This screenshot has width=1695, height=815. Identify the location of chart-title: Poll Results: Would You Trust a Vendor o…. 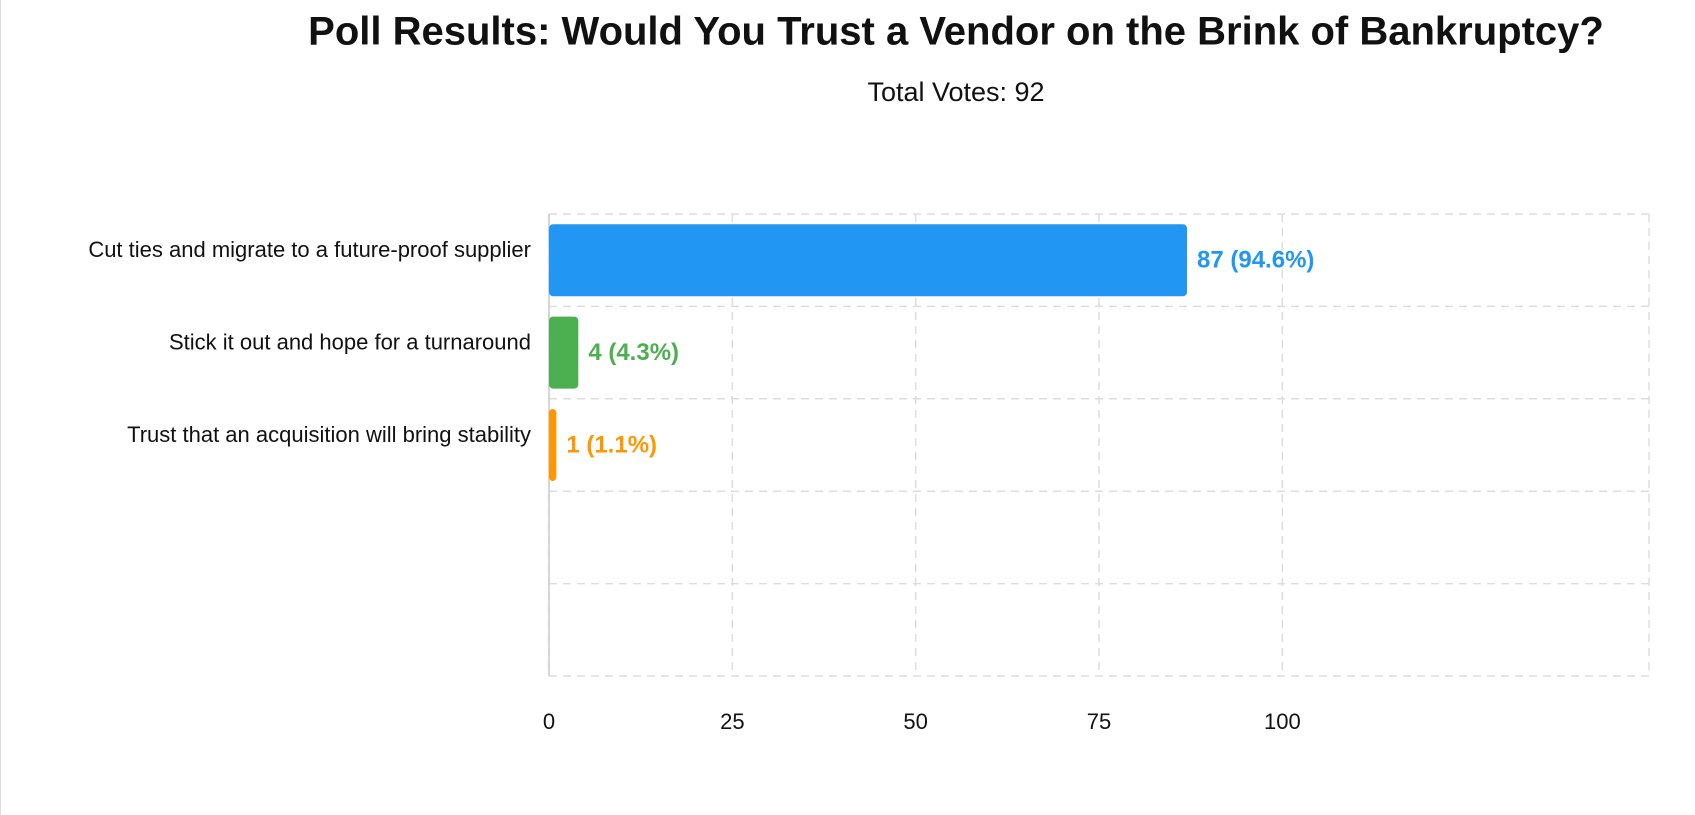
(956, 32).